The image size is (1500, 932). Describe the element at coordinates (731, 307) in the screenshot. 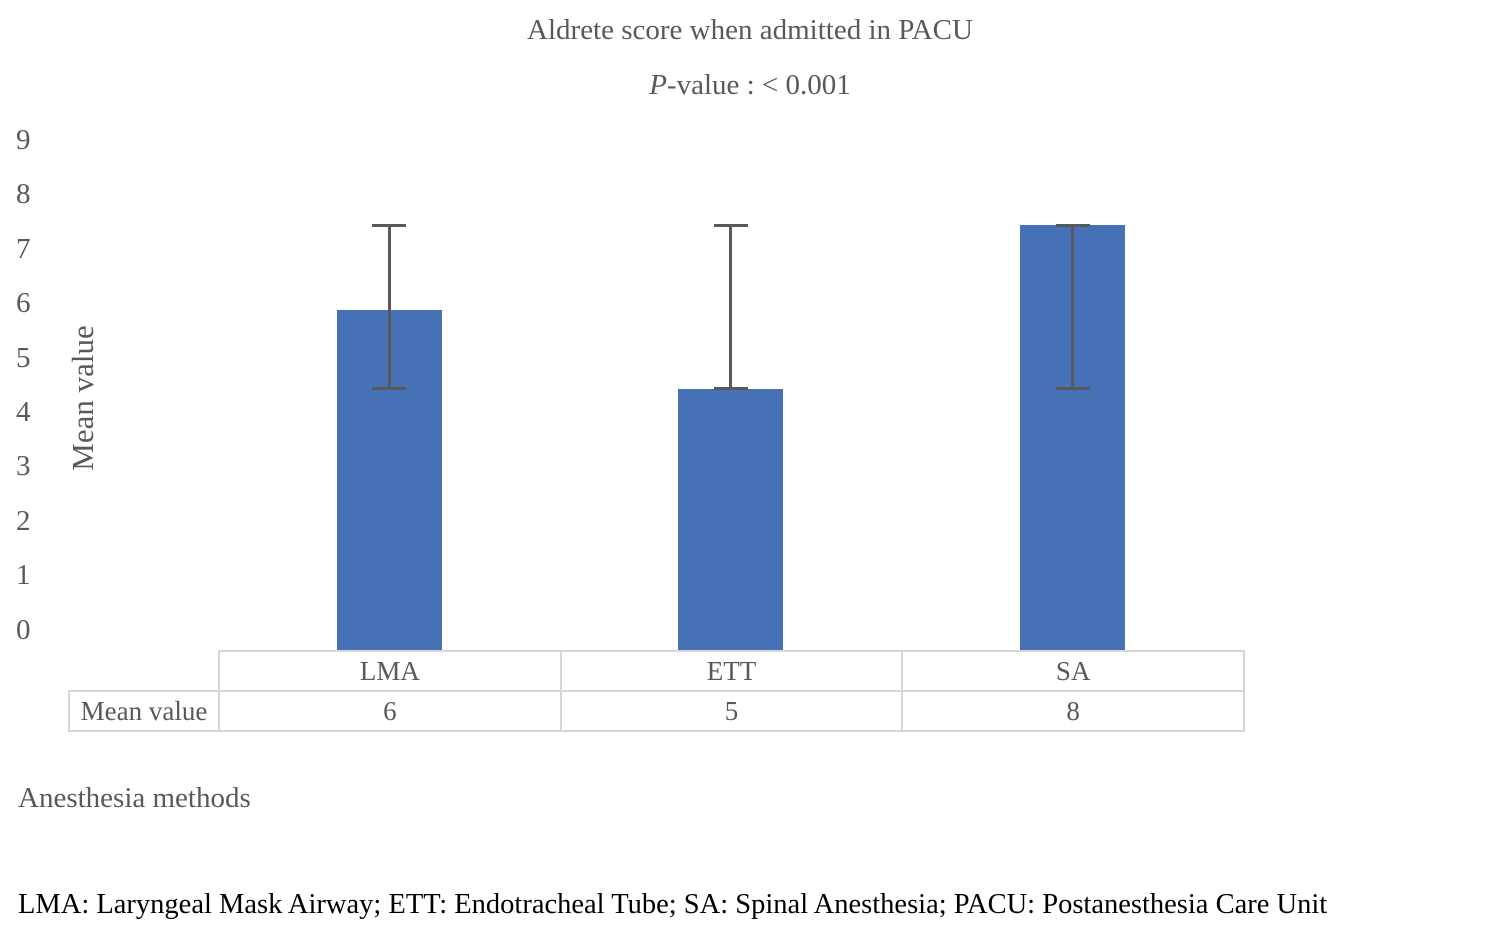

I see `error-bar-stem-ett` at that location.